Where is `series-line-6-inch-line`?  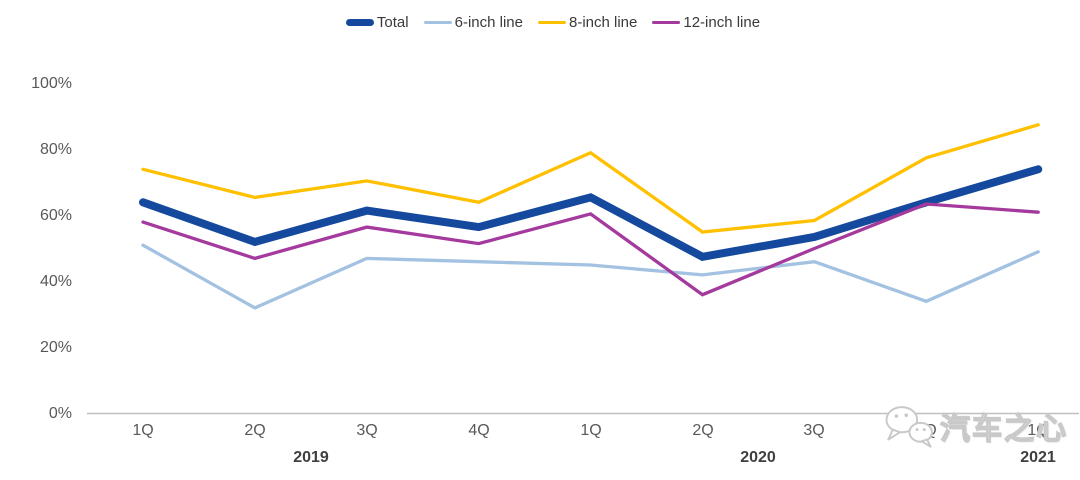 series-line-6-inch-line is located at coordinates (590, 276).